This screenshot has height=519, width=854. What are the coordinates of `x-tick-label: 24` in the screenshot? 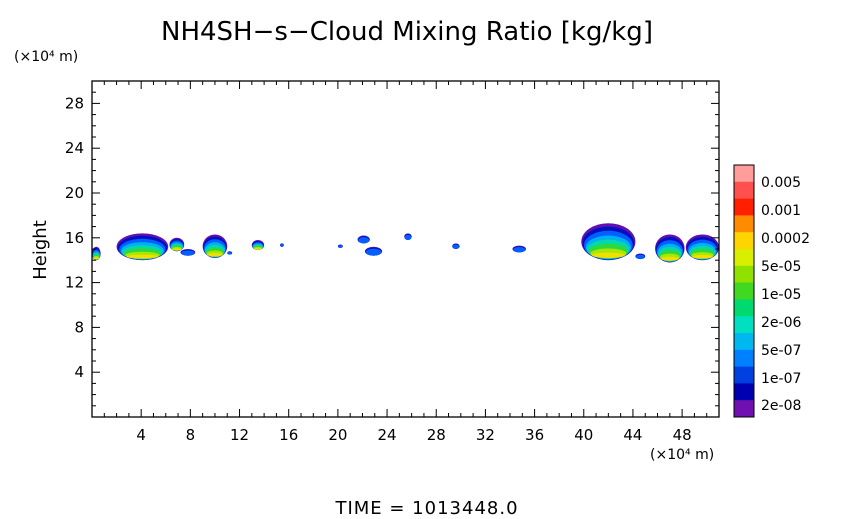 It's located at (387, 435).